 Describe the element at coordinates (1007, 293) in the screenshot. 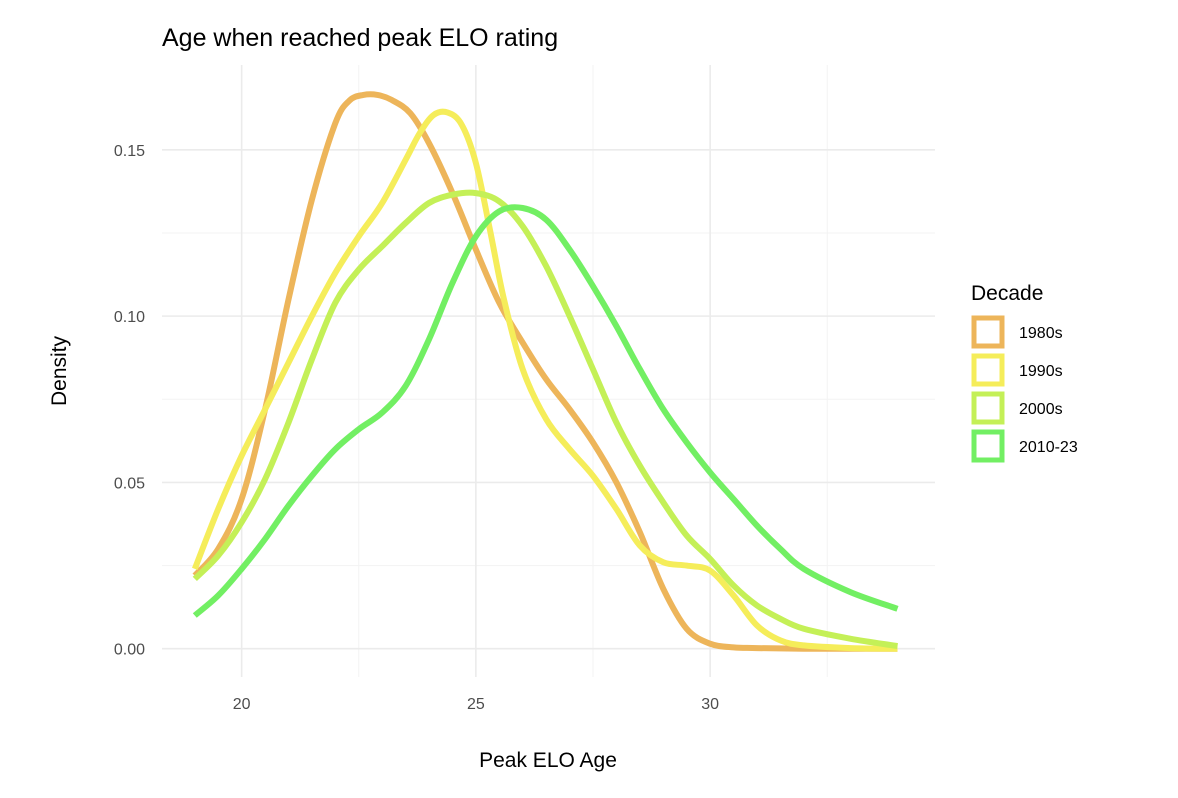

I see `legend-title: Decade` at that location.